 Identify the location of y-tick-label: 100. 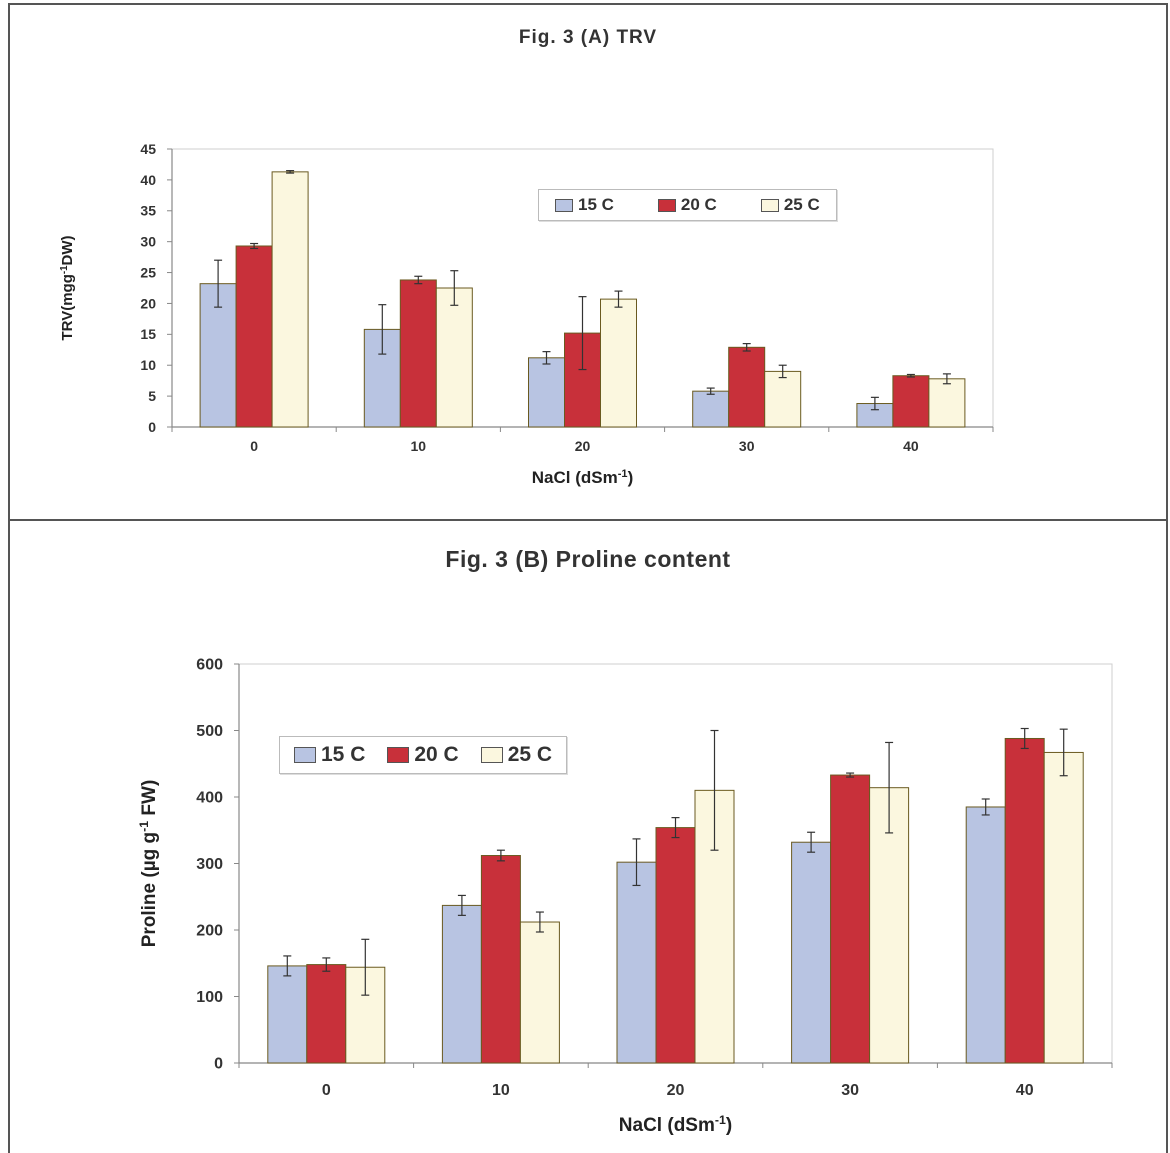
(209, 997).